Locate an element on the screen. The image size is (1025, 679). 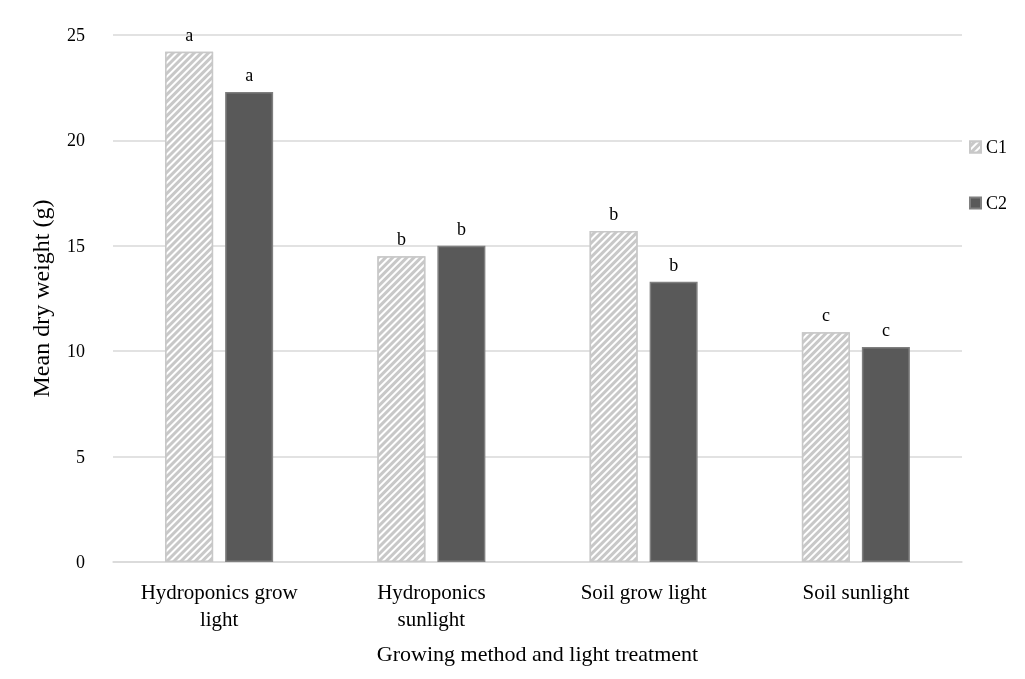
x-axis-title: Growing method and light treatment is located at coordinates (537, 653).